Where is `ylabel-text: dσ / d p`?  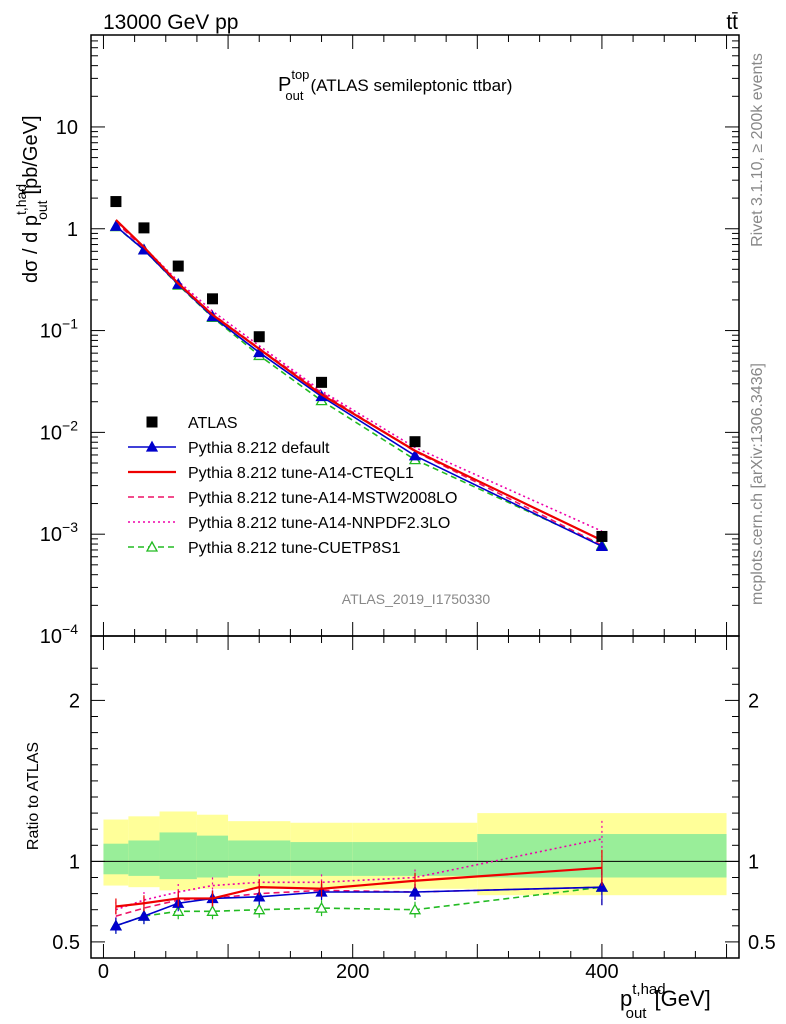 ylabel-text: dσ / d p is located at coordinates (31, 249).